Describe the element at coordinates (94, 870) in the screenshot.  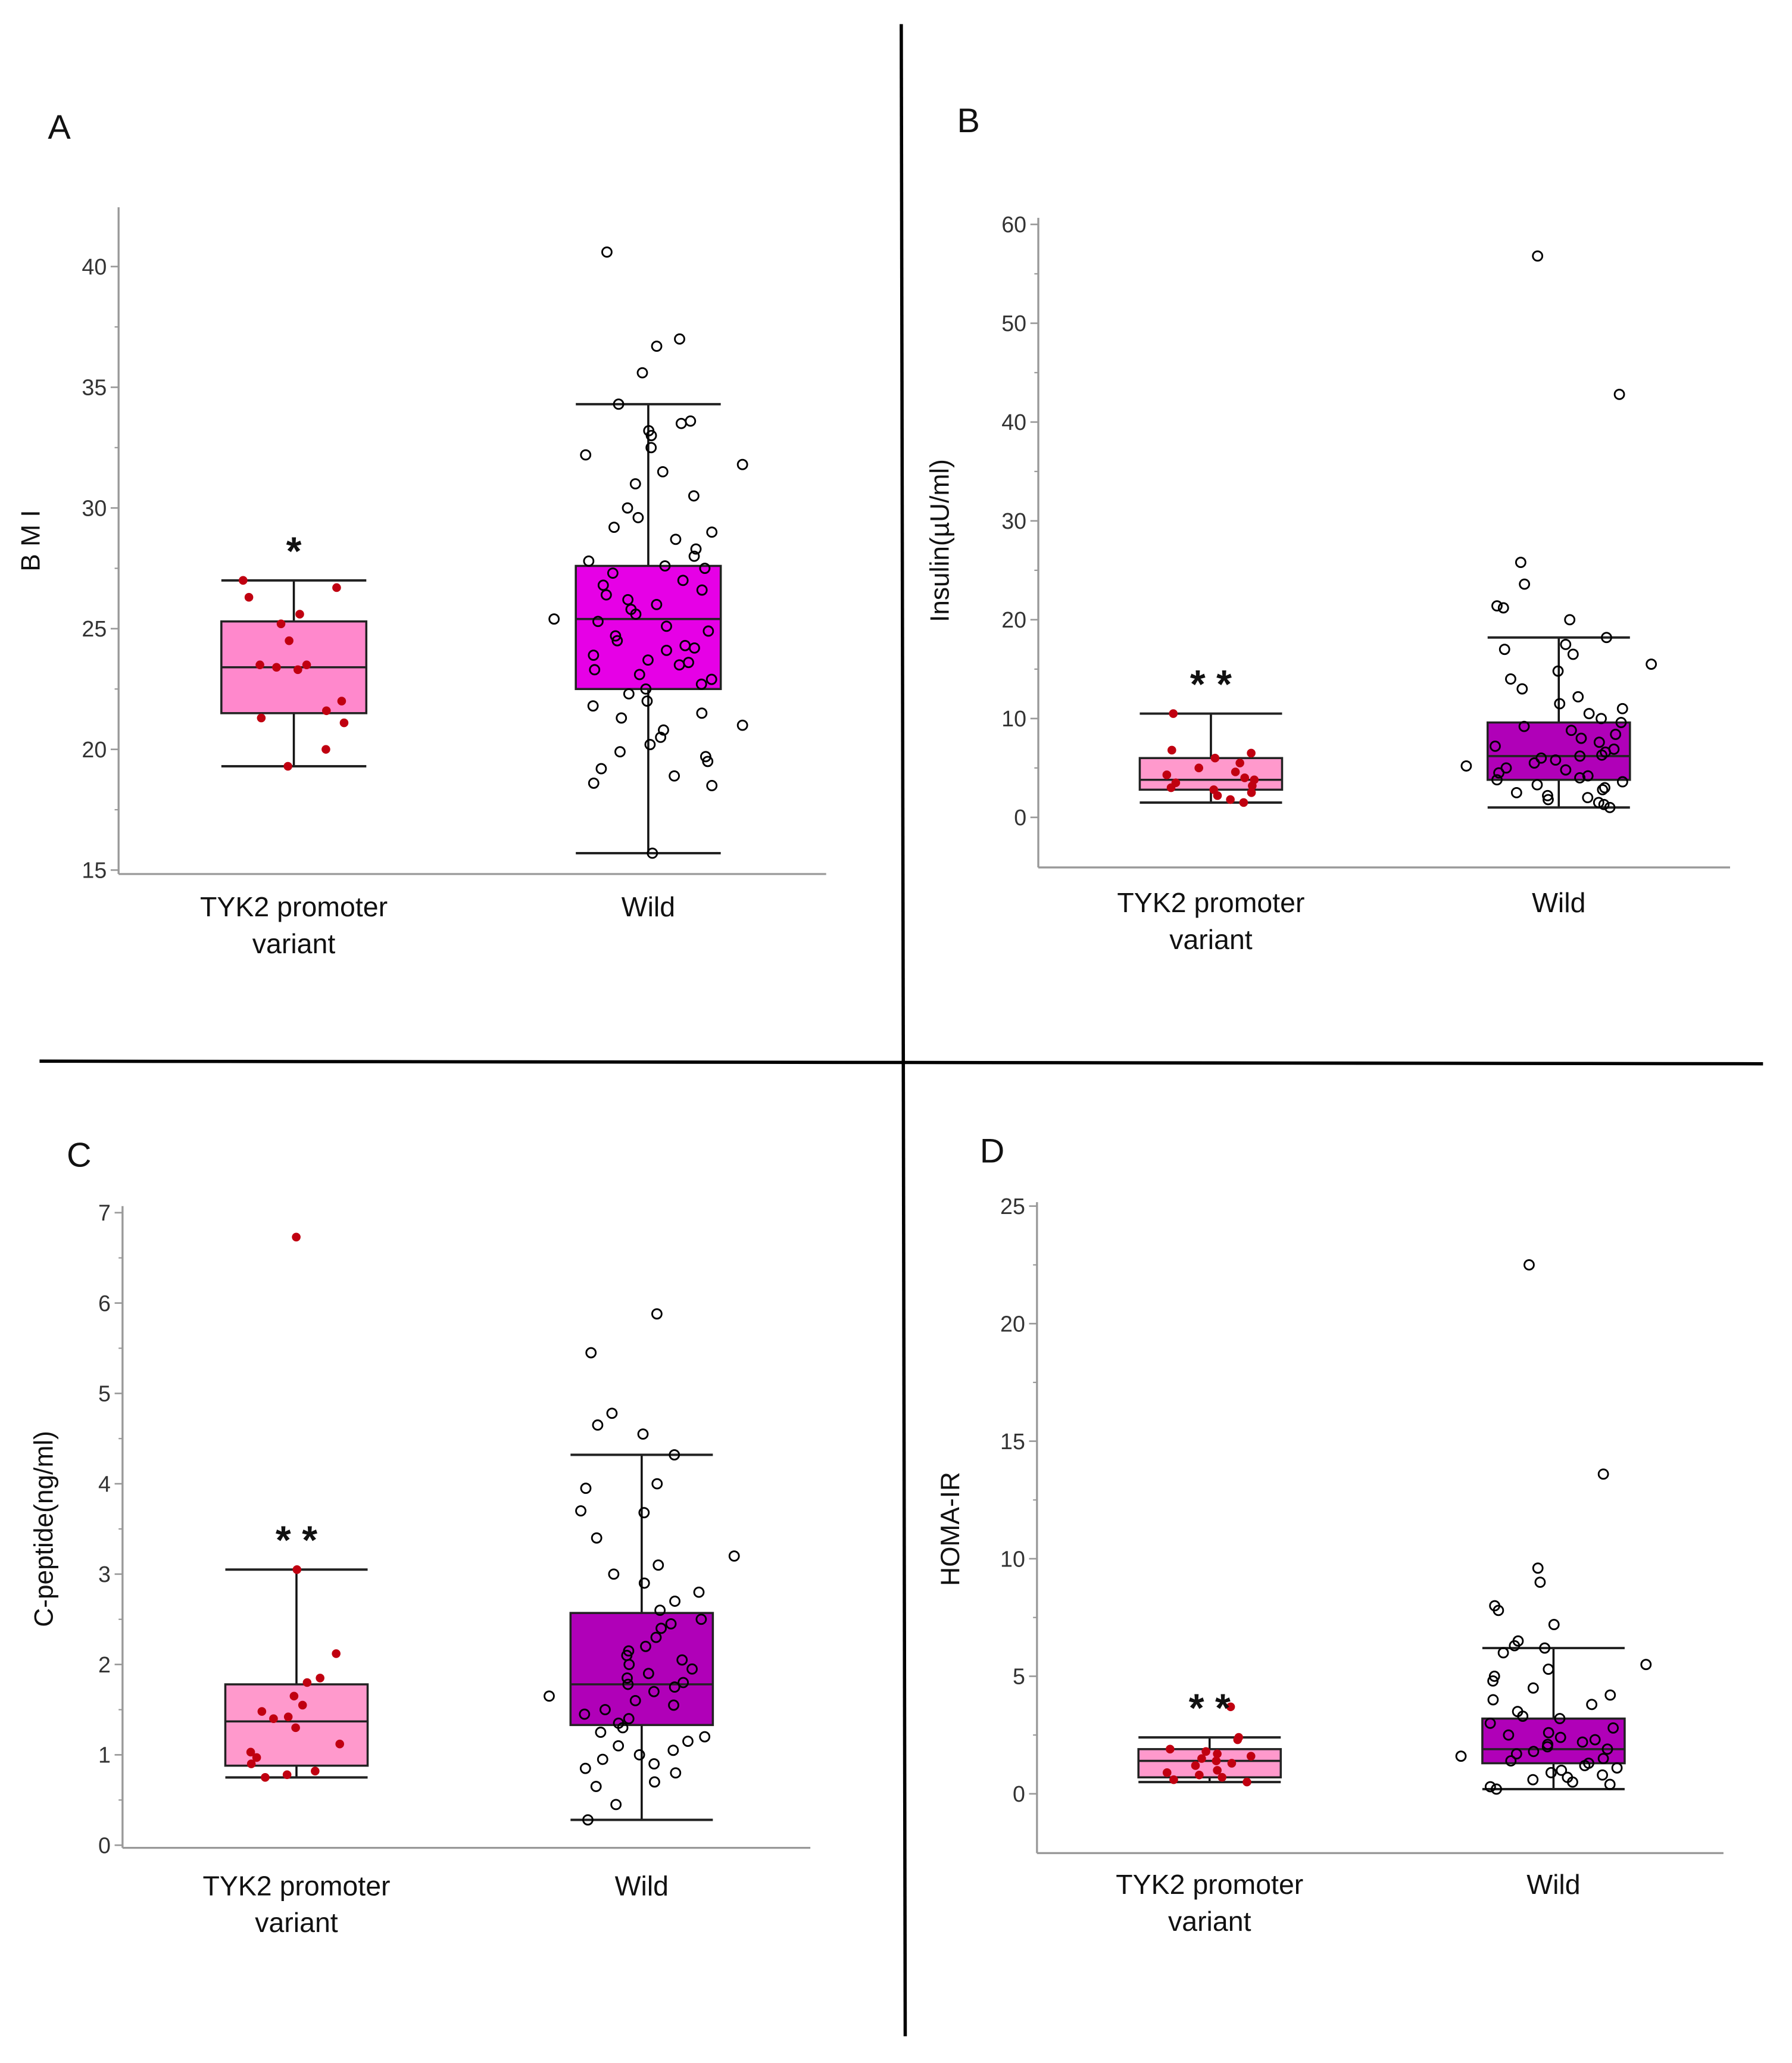
I see `y-tick-label: 15` at that location.